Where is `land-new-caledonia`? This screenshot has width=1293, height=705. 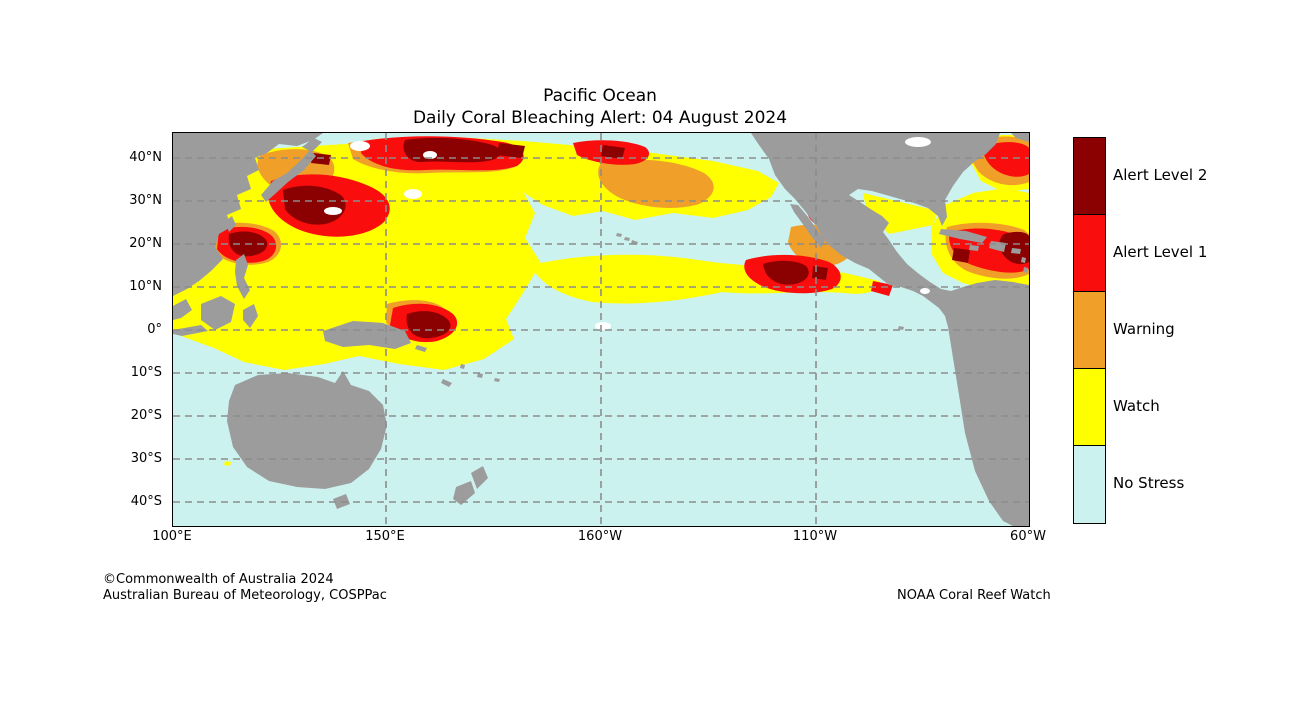 land-new-caledonia is located at coordinates (446, 383).